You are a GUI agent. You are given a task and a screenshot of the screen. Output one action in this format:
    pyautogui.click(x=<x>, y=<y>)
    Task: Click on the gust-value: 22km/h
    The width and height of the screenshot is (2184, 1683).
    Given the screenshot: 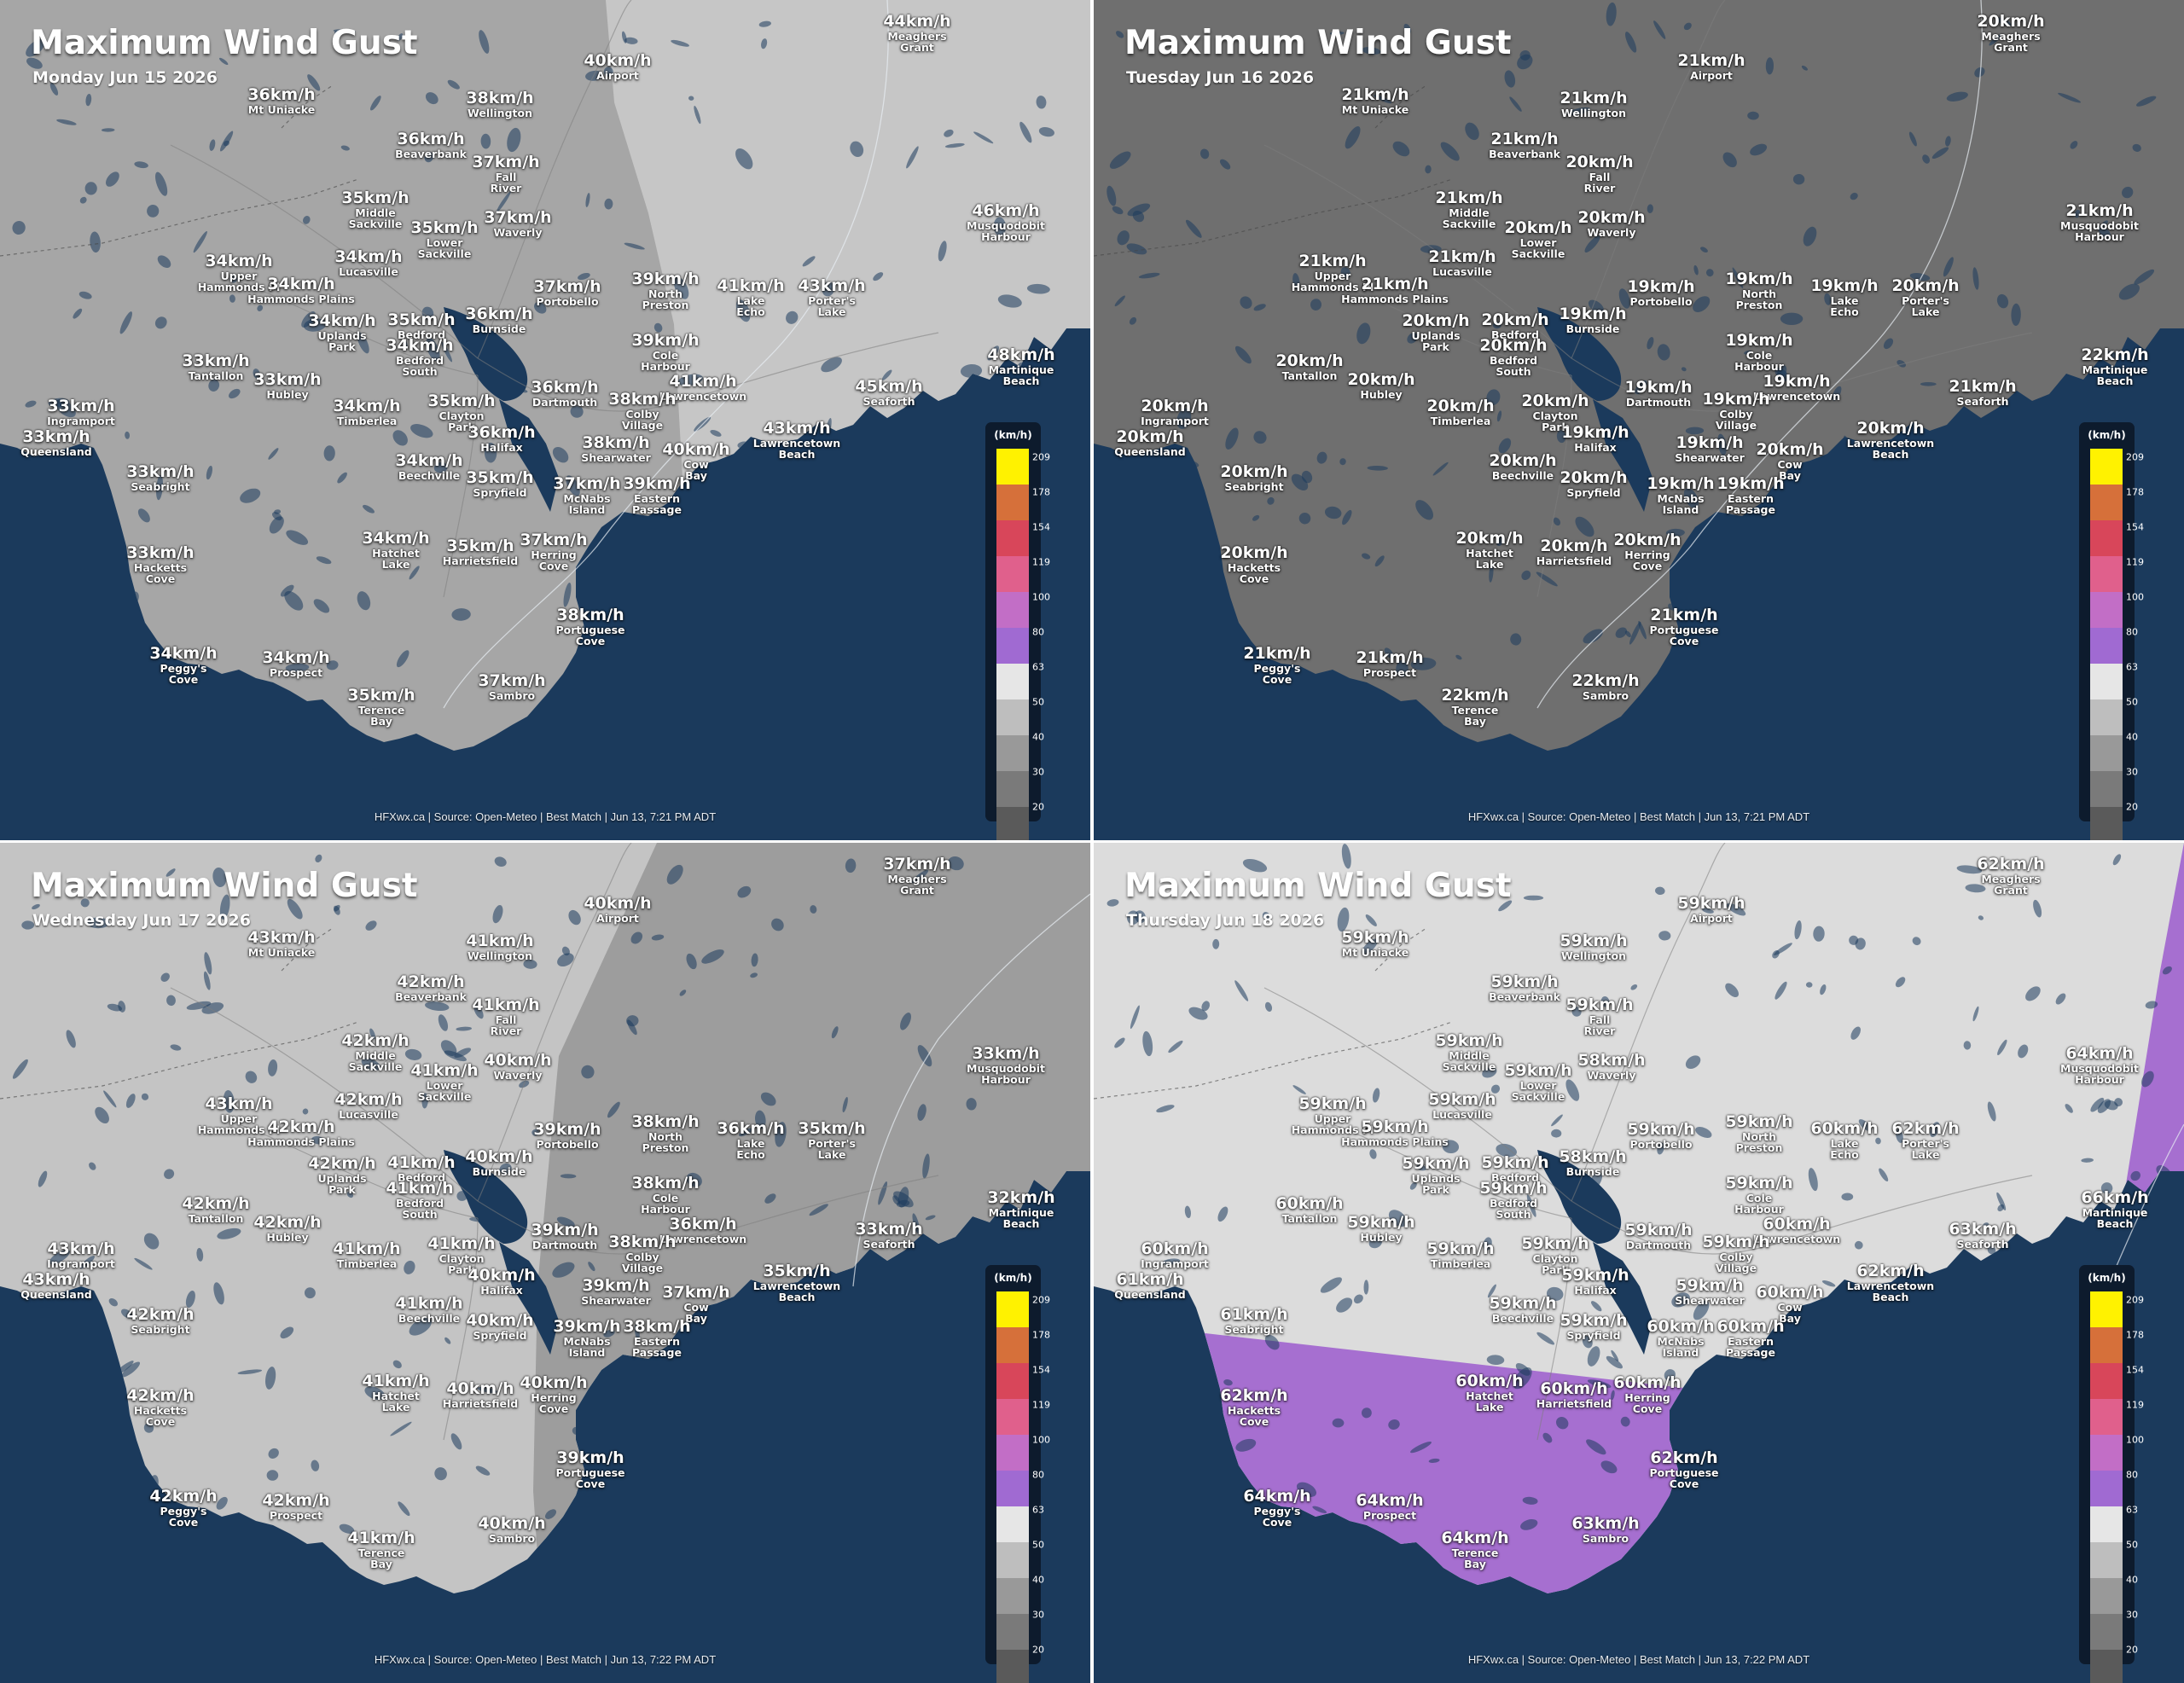 What is the action you would take?
    pyautogui.click(x=1605, y=680)
    